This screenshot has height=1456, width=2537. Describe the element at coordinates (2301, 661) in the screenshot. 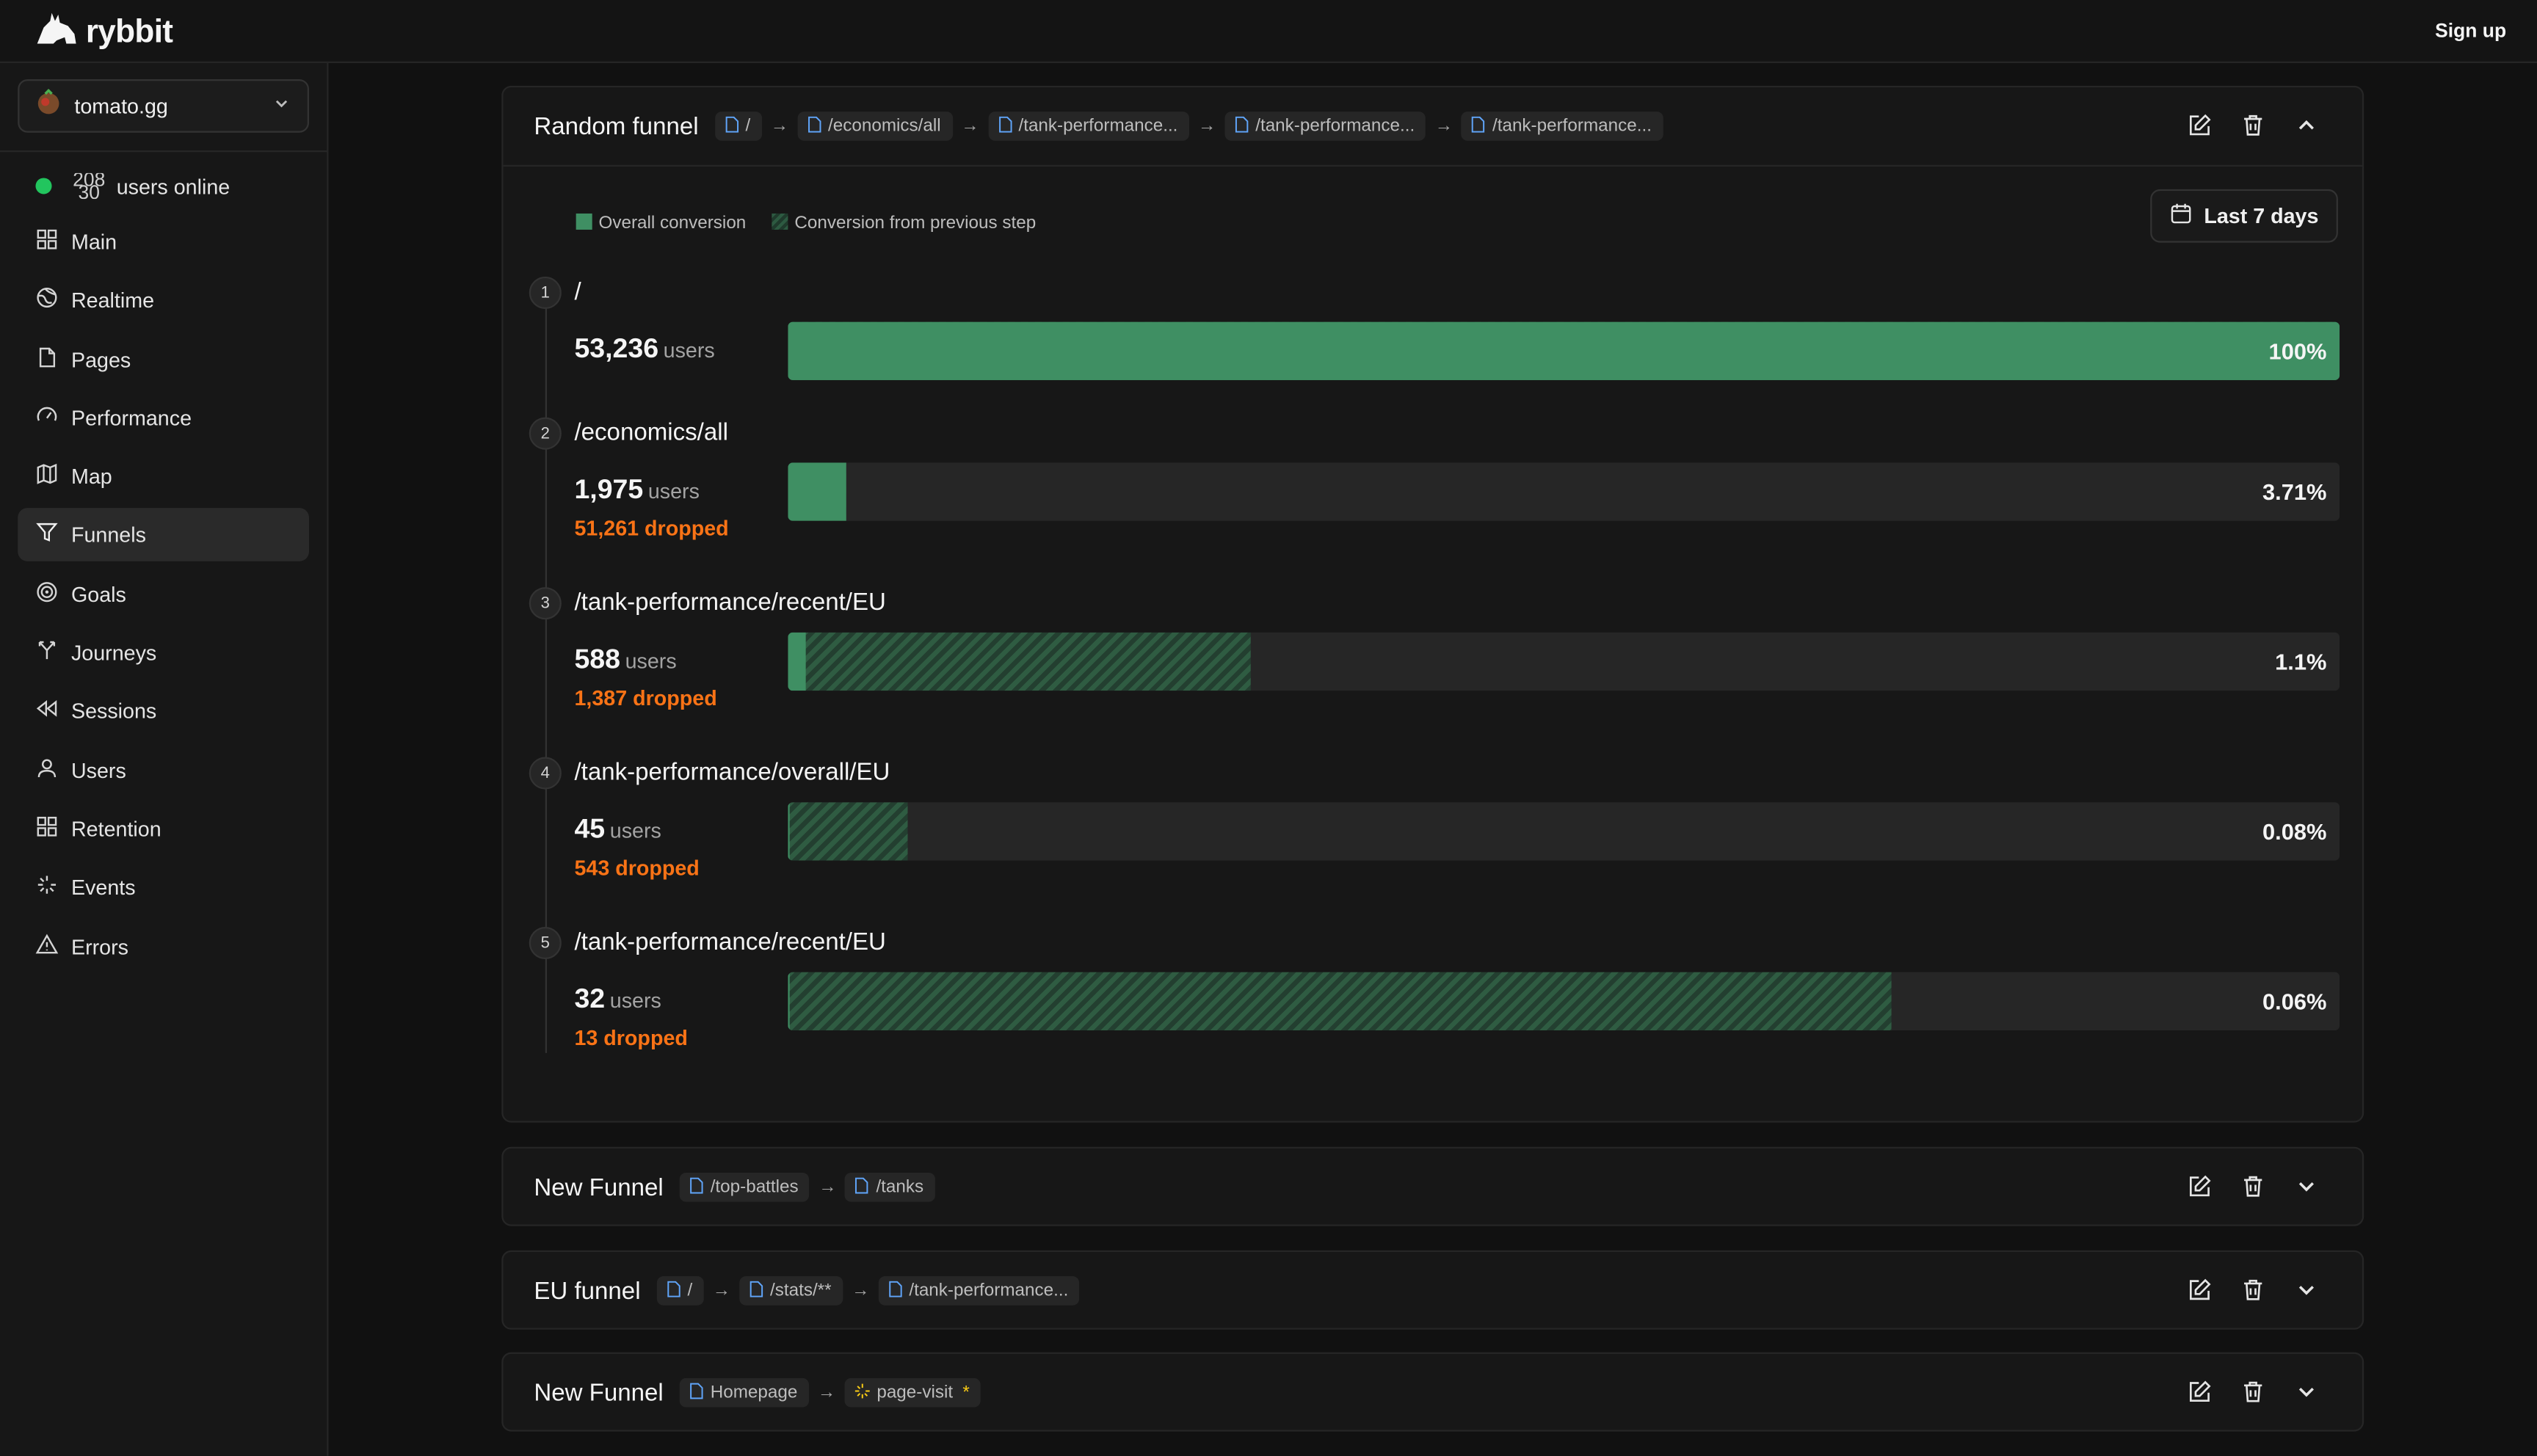

I see `bar-percent: 1.1%` at that location.